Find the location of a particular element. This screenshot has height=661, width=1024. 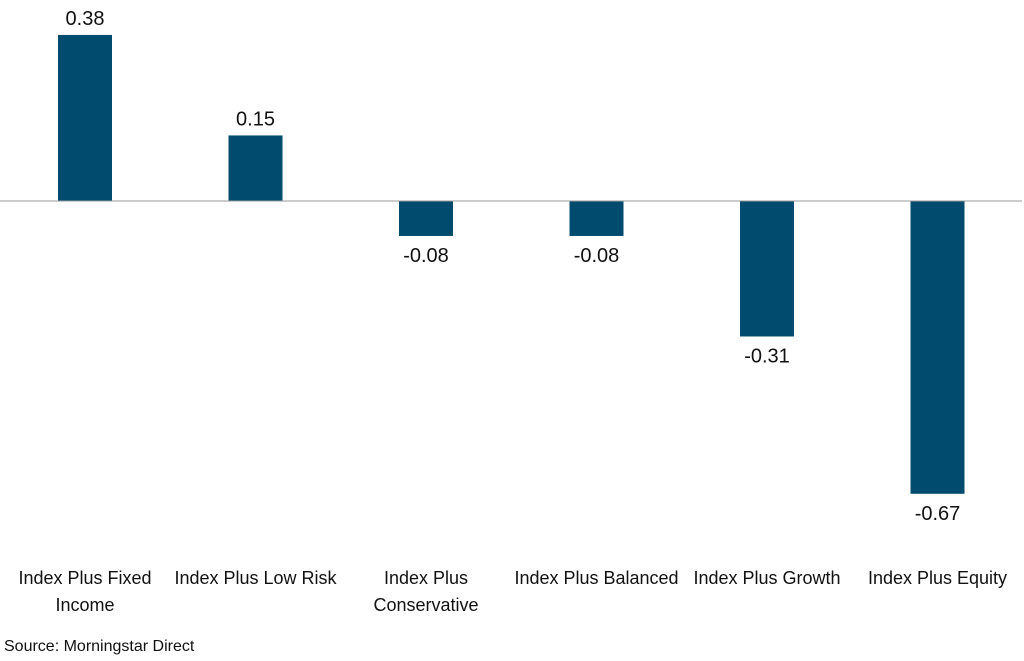

data-label-4: -0.08 is located at coordinates (597, 256).